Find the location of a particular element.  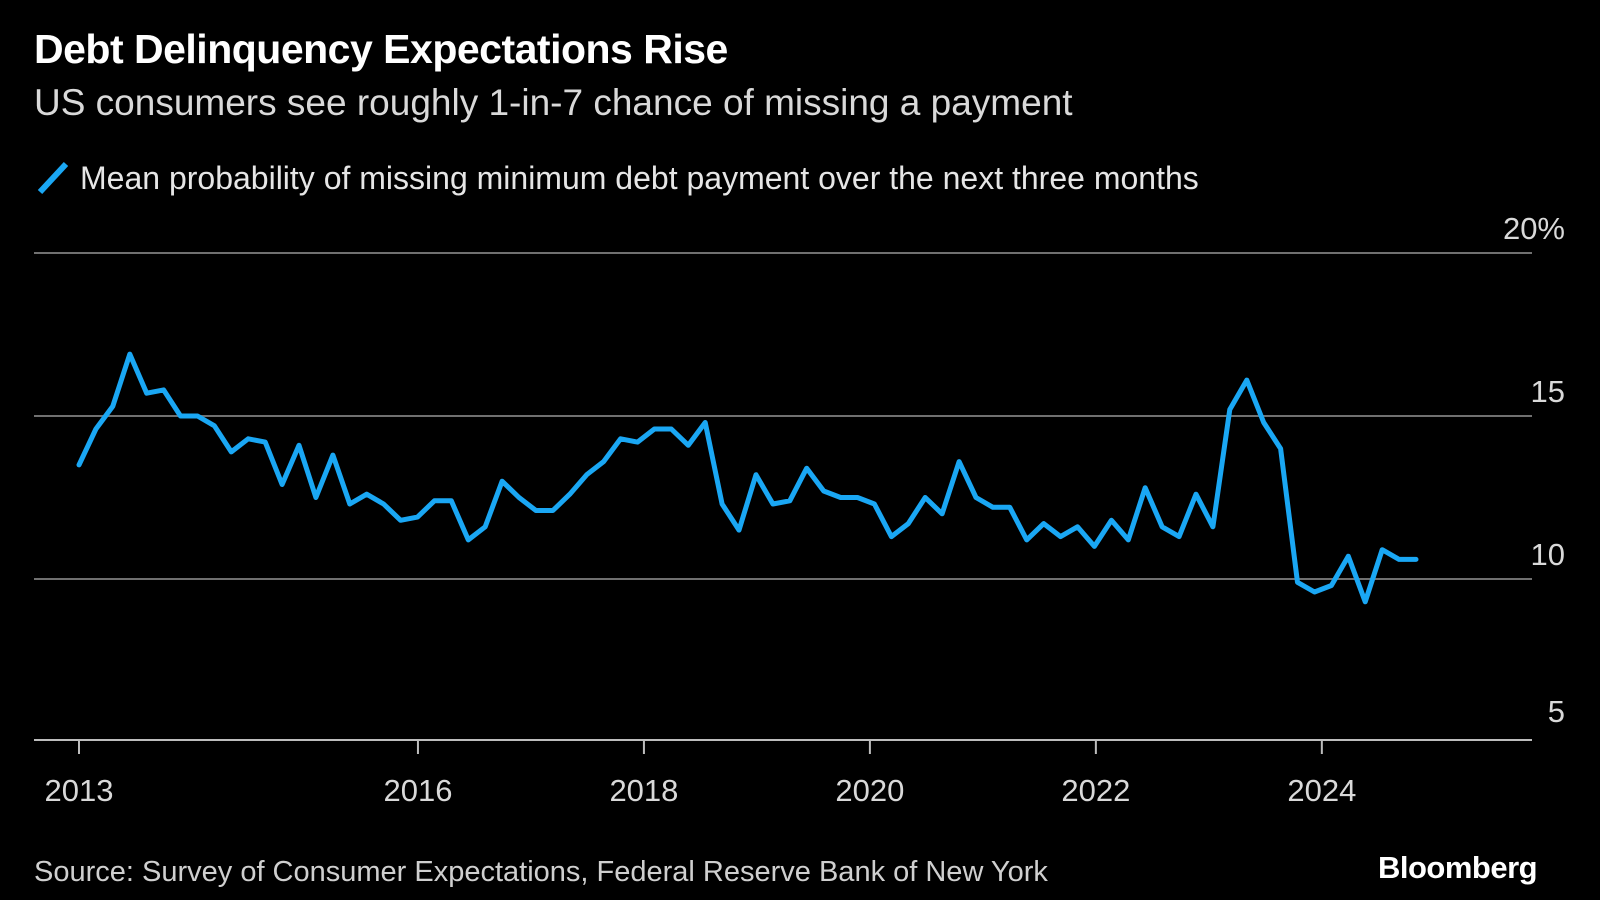

x-tick-label: 2022 is located at coordinates (1095, 790).